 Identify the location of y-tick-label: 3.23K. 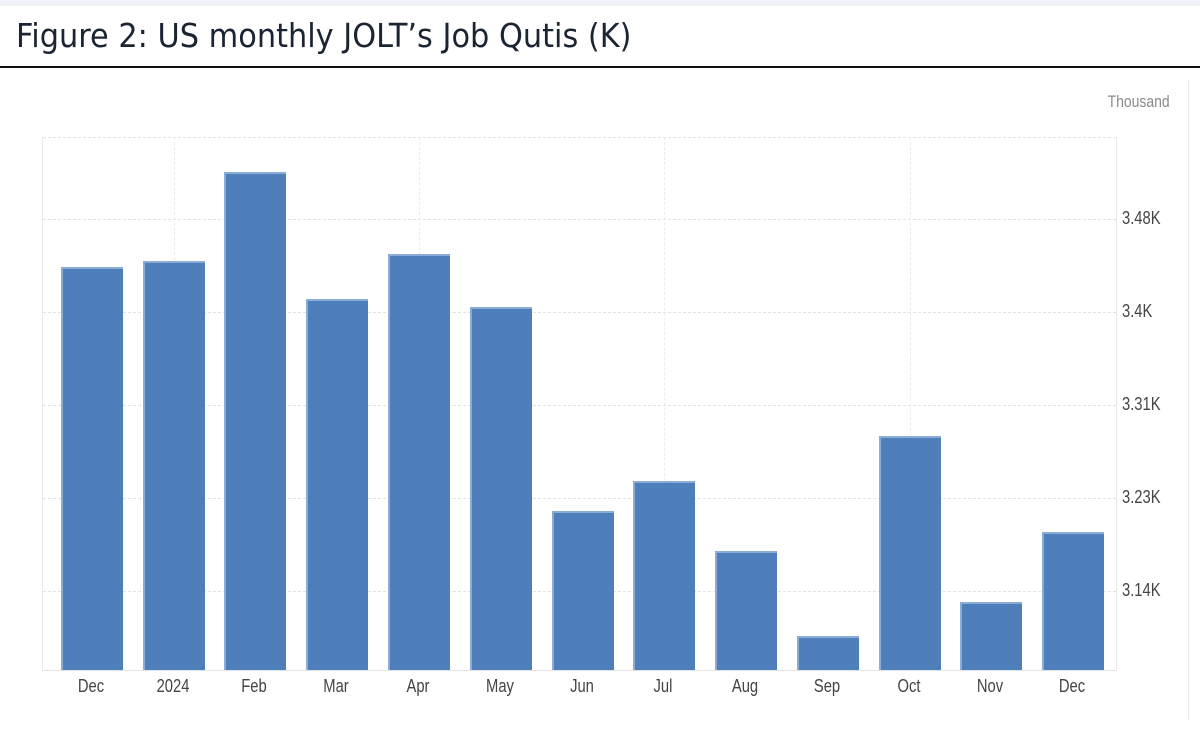
(1141, 497).